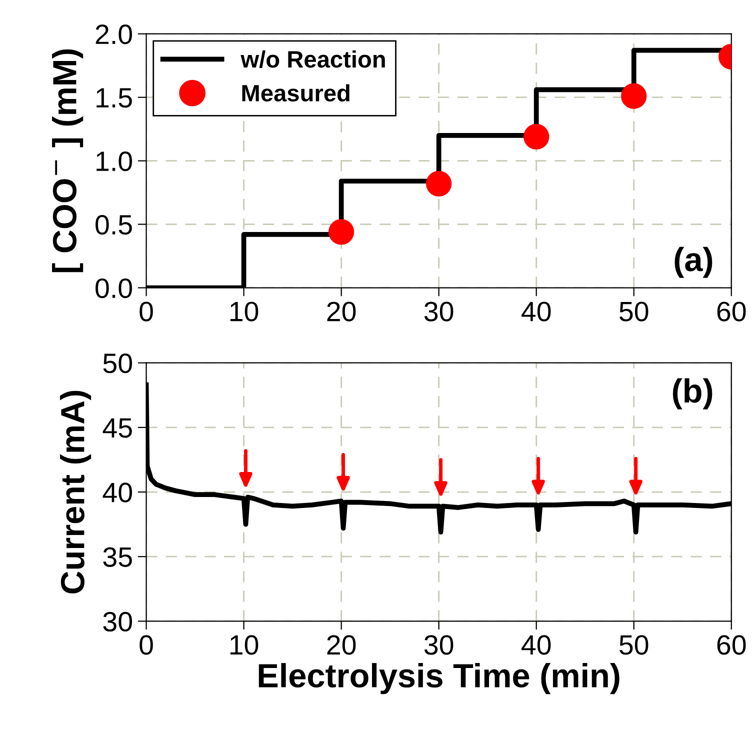 Image resolution: width=754 pixels, height=736 pixels. Describe the element at coordinates (117, 364) in the screenshot. I see `y-tick-label: 50` at that location.